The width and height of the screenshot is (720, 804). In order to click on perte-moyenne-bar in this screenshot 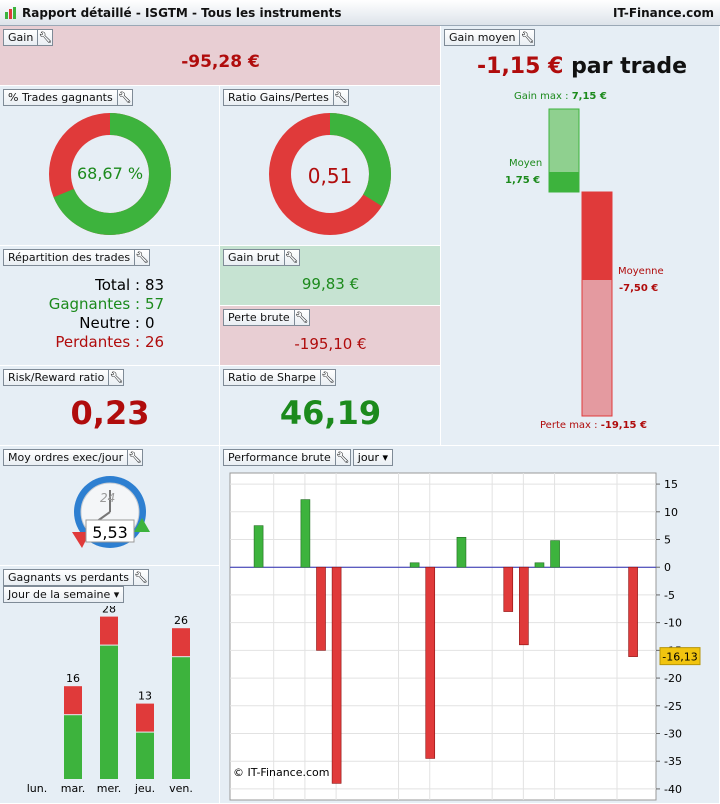, I will do `click(597, 236)`.